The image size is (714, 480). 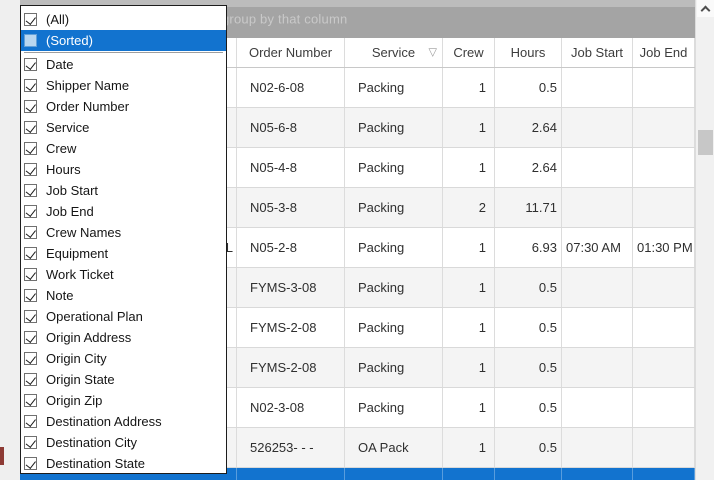 What do you see at coordinates (123, 337) in the screenshot?
I see `filter-option-origin-address: Origin Address` at bounding box center [123, 337].